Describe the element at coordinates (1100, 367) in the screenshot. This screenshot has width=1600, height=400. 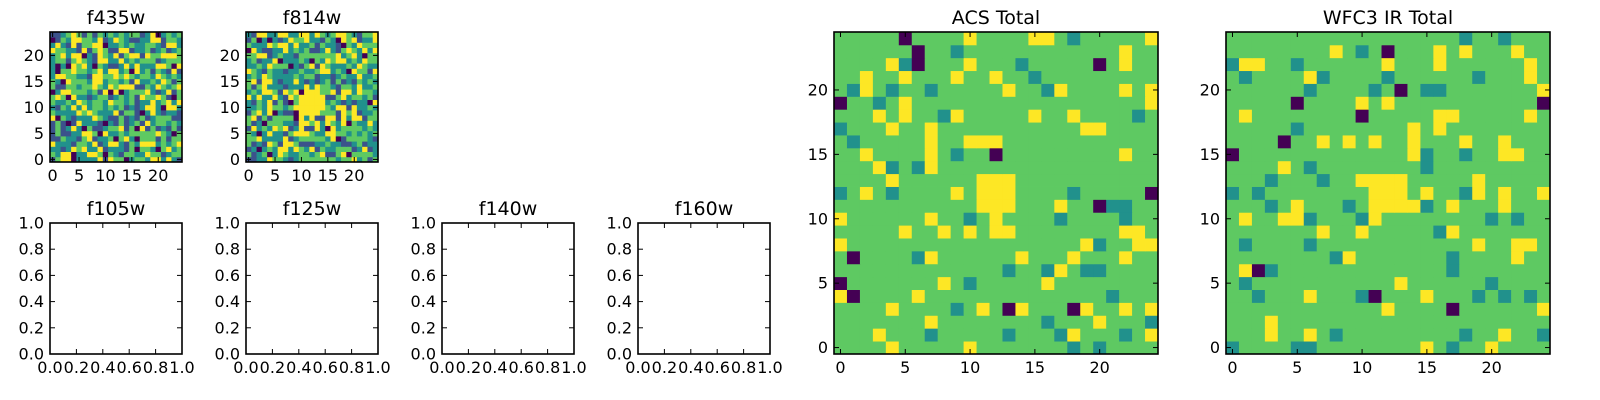
I see `x-tick-label: 20` at that location.